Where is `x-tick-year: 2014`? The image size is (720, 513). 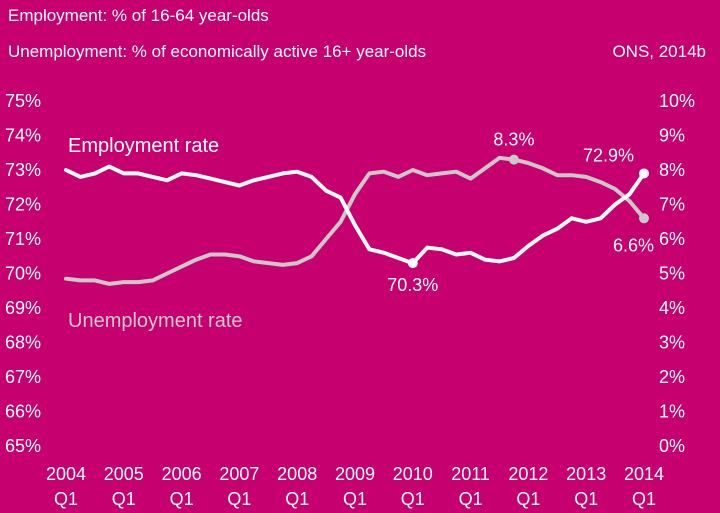 x-tick-year: 2014 is located at coordinates (644, 474).